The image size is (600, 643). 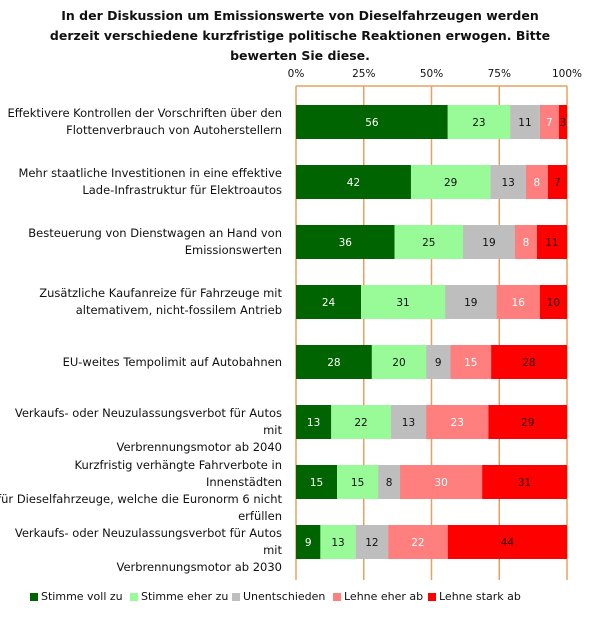 I want to click on data-label: 10, so click(x=553, y=303).